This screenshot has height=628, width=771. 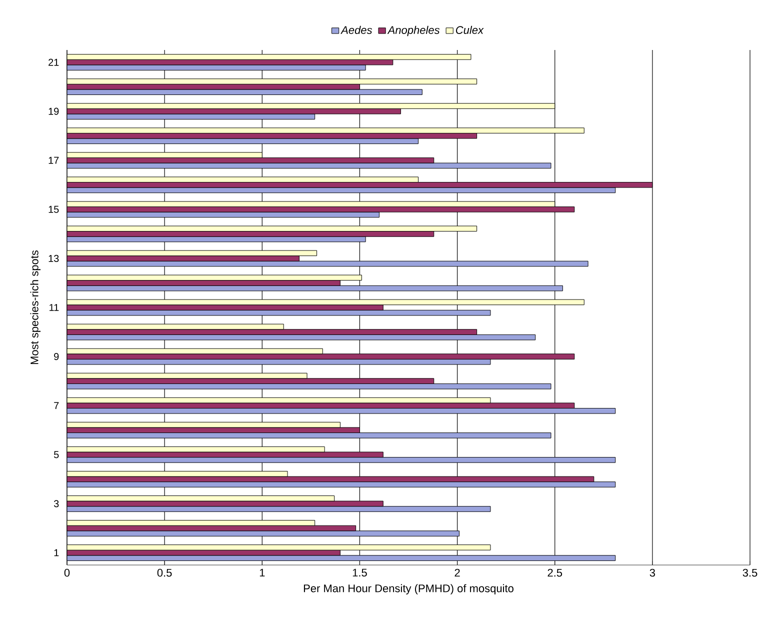 What do you see at coordinates (53, 209) in the screenshot?
I see `y-tick-label: 15` at bounding box center [53, 209].